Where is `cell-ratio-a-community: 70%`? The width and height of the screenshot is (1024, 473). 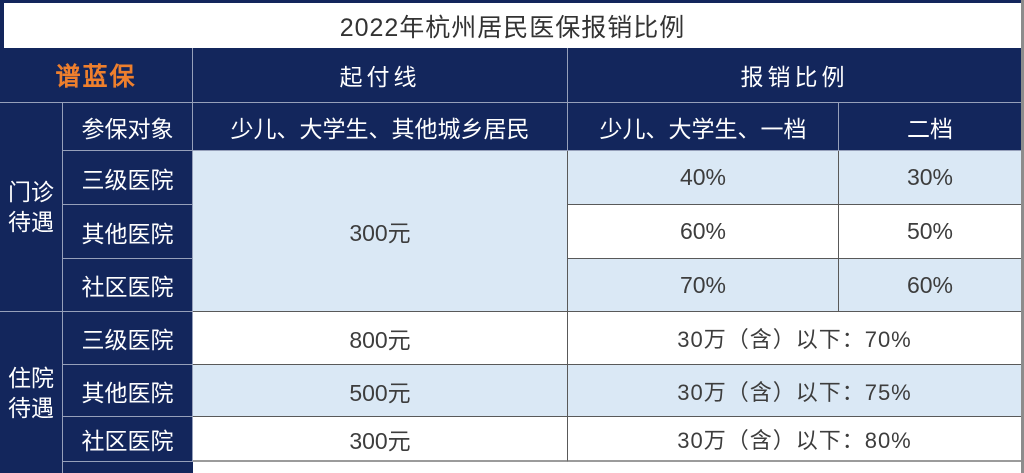
cell-ratio-a-community: 70% is located at coordinates (703, 285).